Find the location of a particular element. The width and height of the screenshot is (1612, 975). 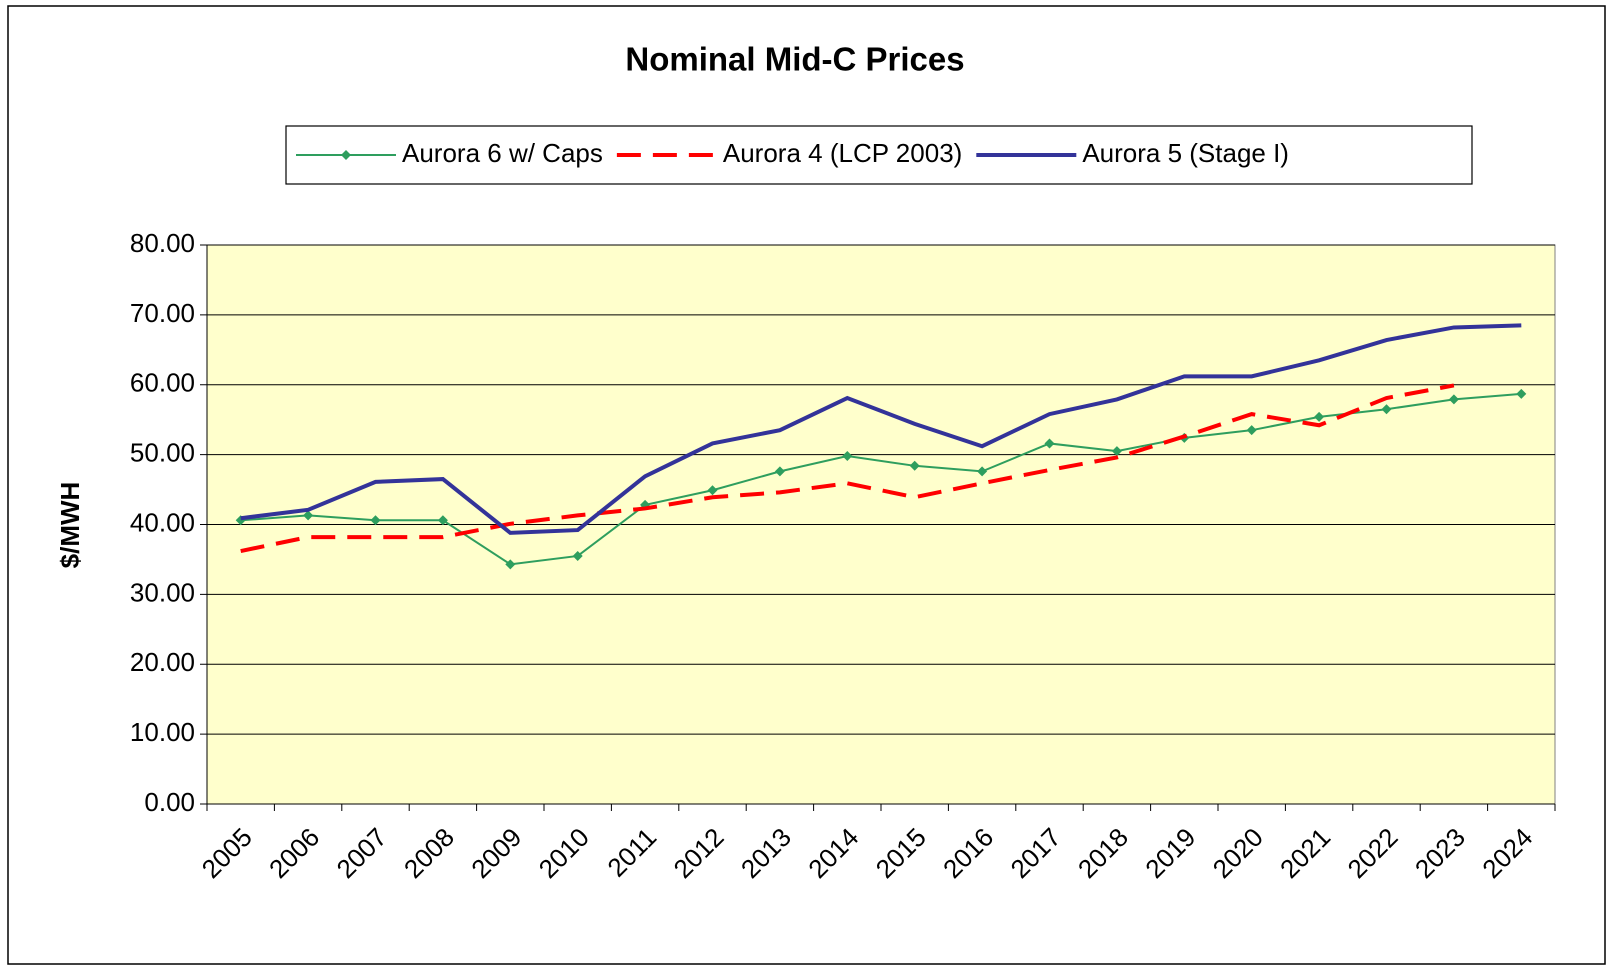

legend-label: Aurora 6 w/ Caps is located at coordinates (502, 153).